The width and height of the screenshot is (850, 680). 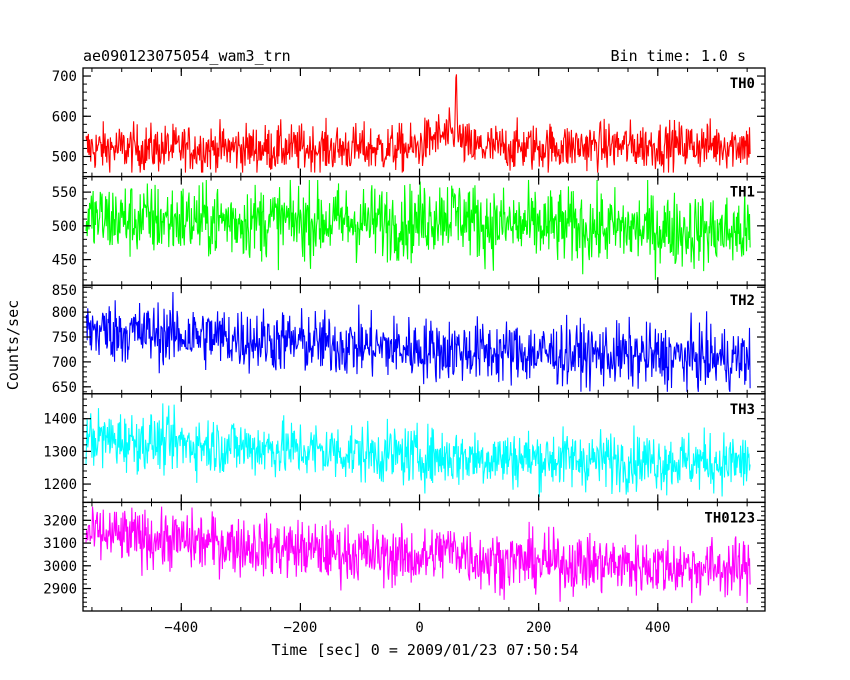 I want to click on panel-label: TH0123, so click(x=729, y=518).